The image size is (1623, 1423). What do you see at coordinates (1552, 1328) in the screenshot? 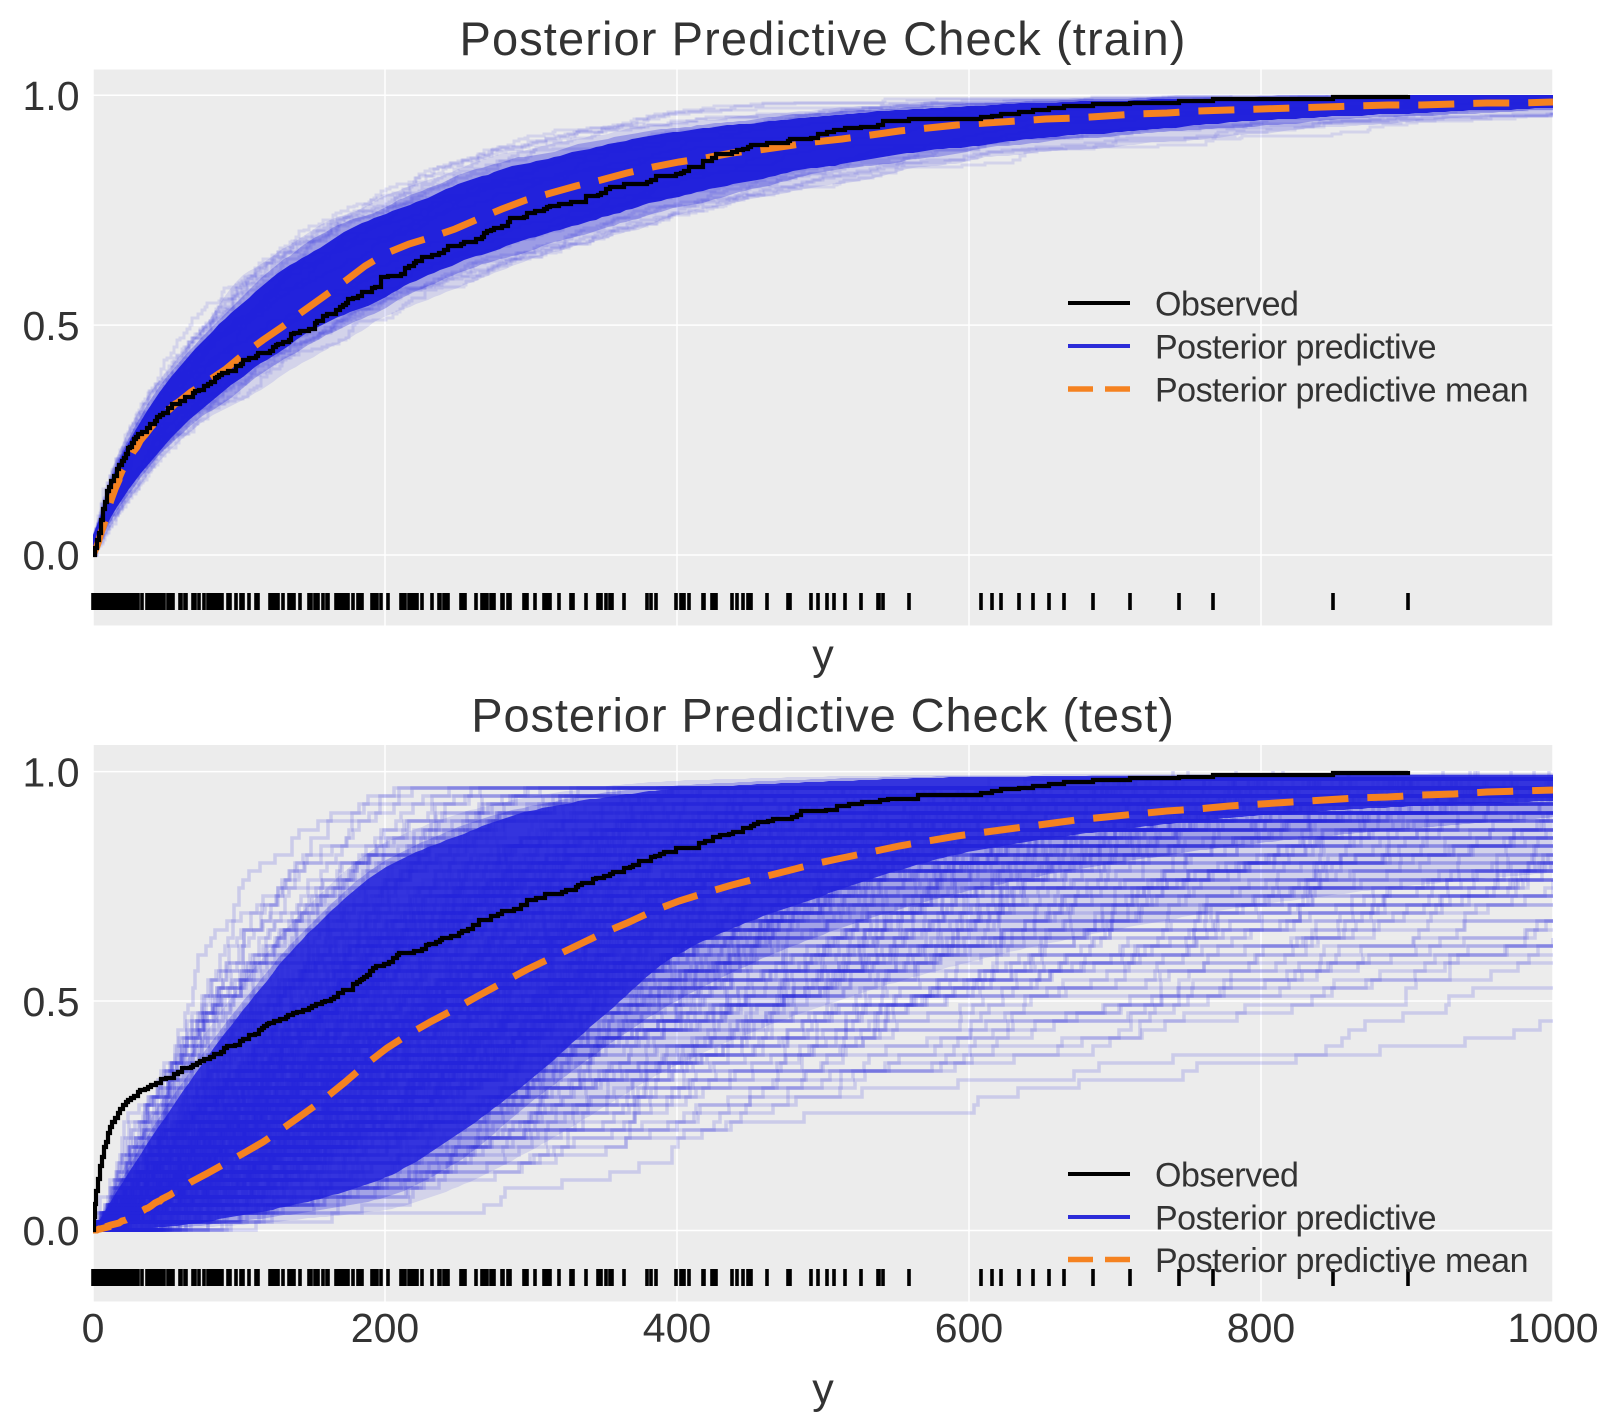
I see `svg-text: 1000` at bounding box center [1552, 1328].